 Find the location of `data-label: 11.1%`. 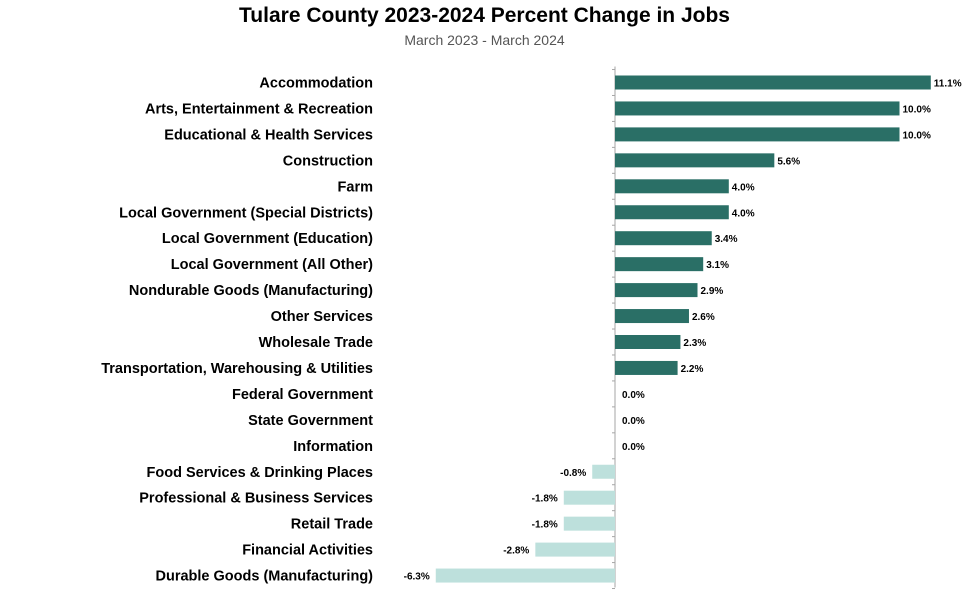

data-label: 11.1% is located at coordinates (948, 84).